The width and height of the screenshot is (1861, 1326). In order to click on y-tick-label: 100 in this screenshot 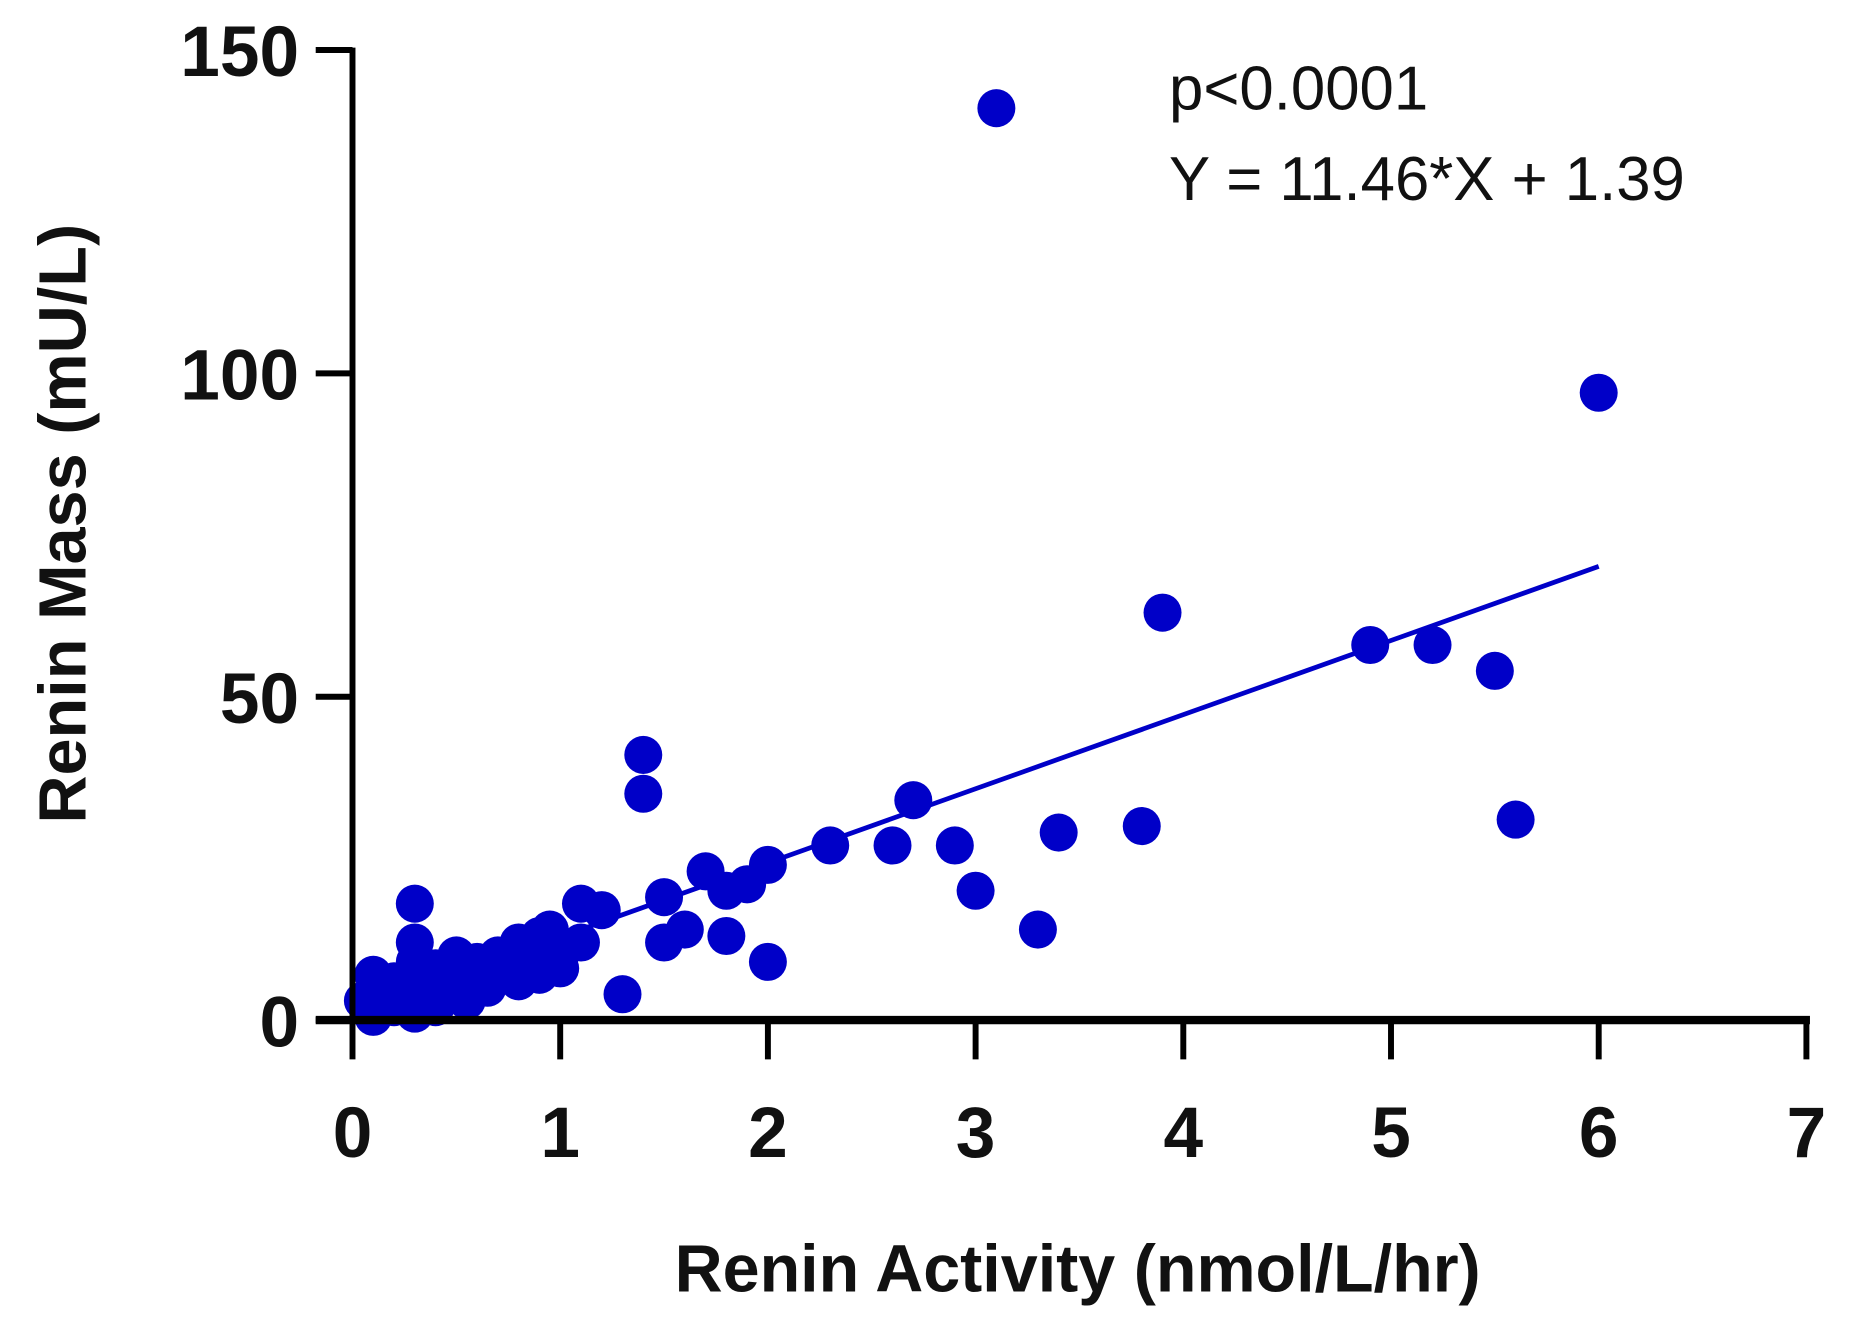, I will do `click(239, 375)`.